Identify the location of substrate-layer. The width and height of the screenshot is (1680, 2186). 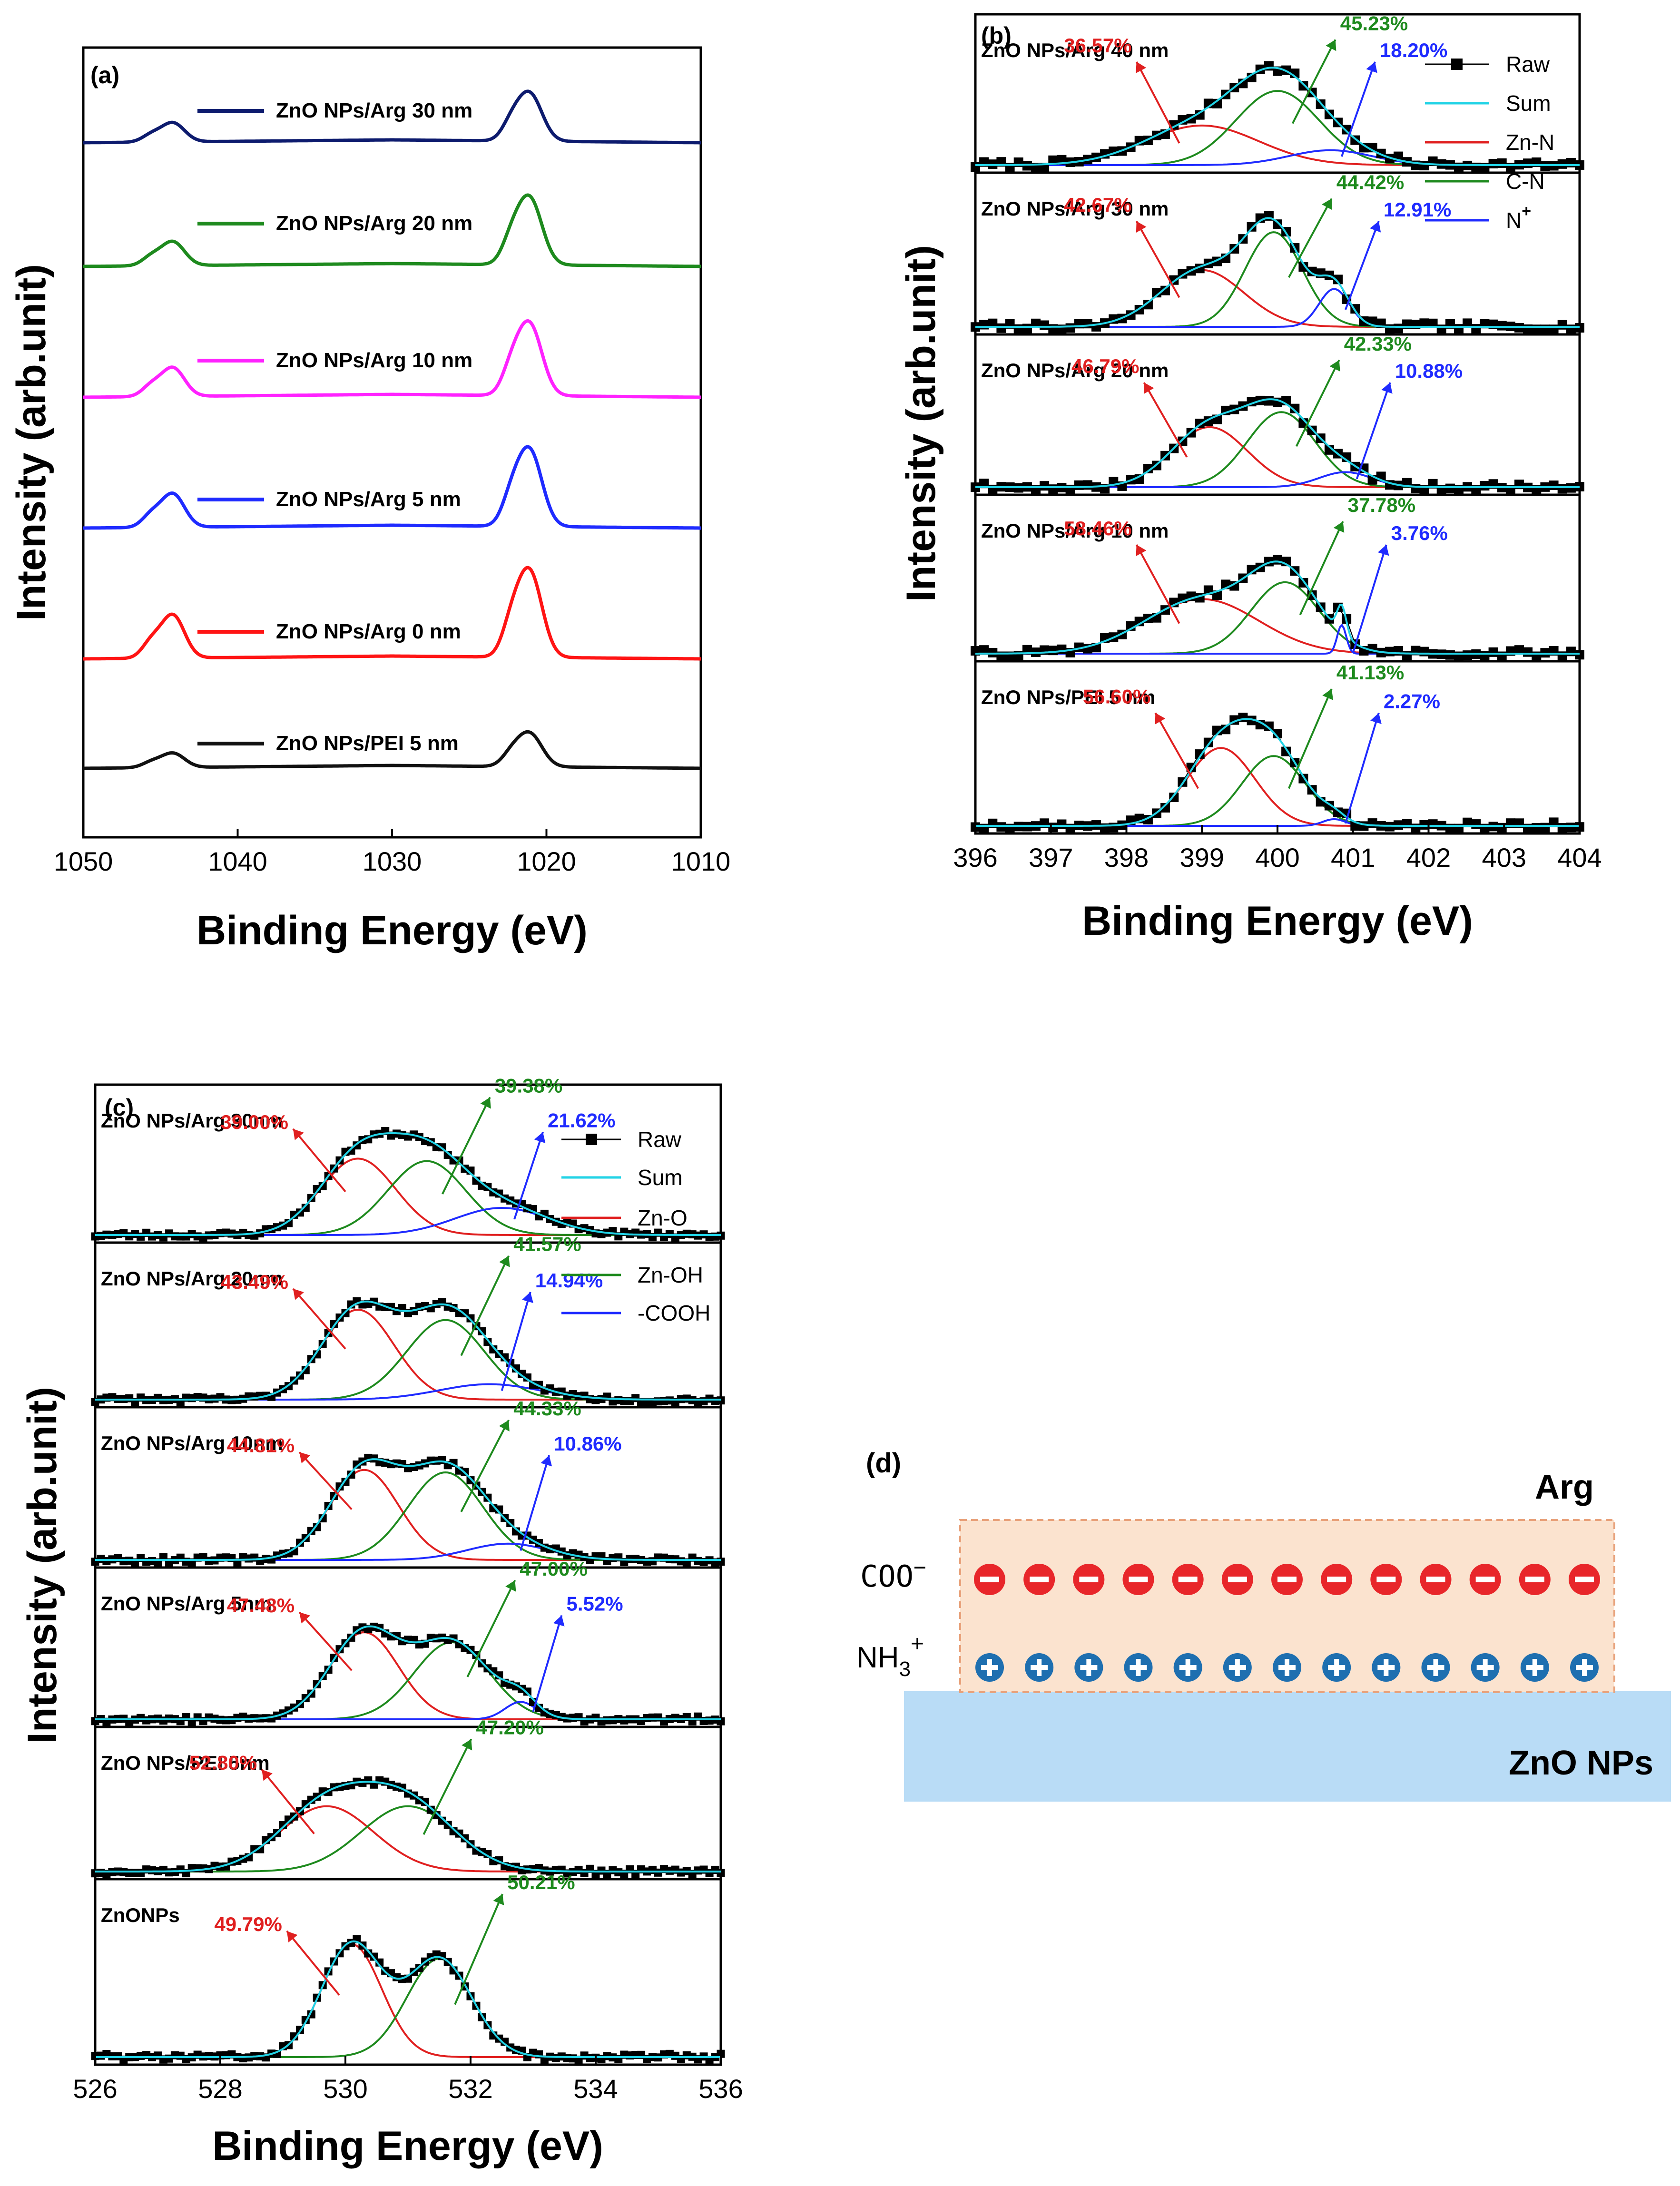
(1287, 1746).